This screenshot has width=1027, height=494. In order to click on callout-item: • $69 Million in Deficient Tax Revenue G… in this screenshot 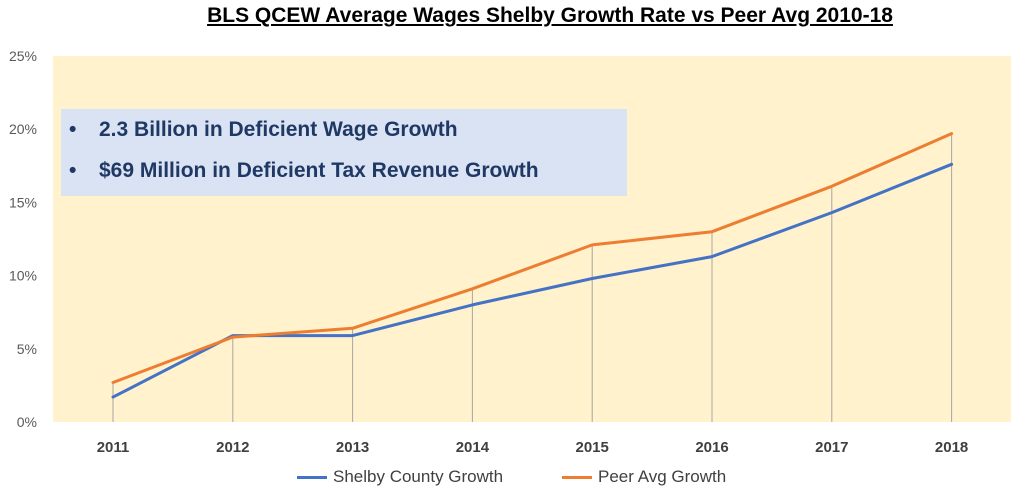, I will do `click(344, 176)`.